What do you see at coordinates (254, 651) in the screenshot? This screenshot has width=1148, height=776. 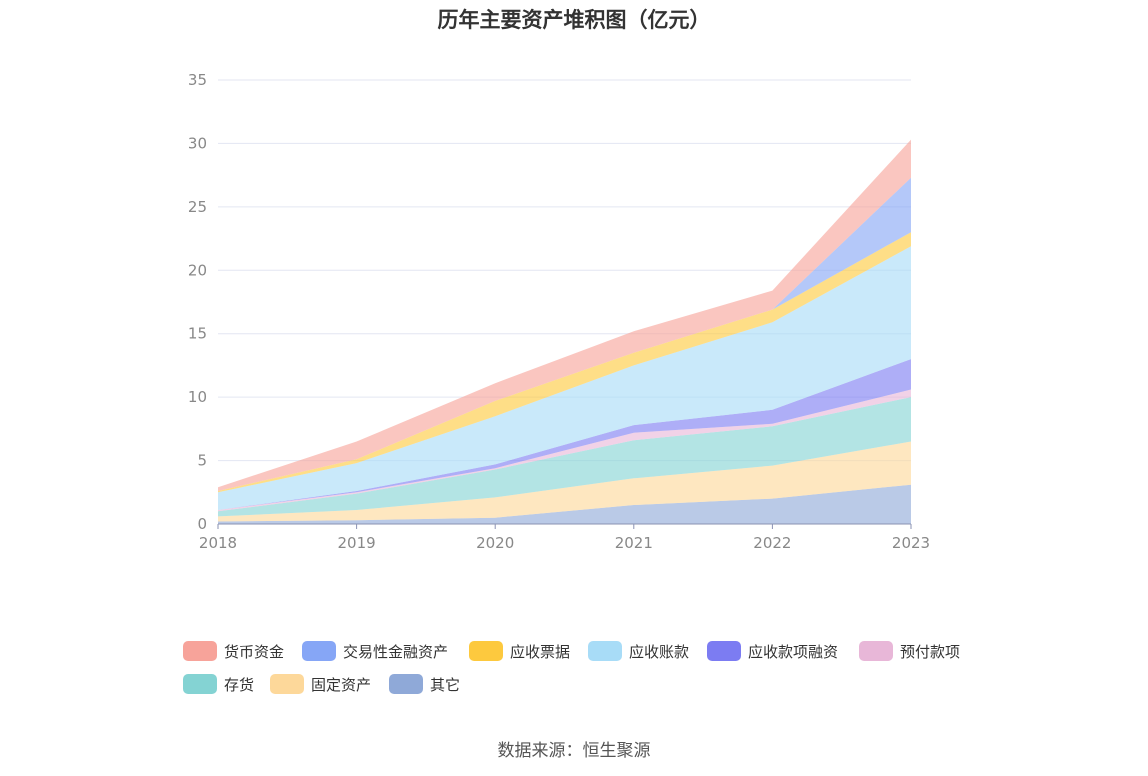 I see `legend-label: 货币资金` at bounding box center [254, 651].